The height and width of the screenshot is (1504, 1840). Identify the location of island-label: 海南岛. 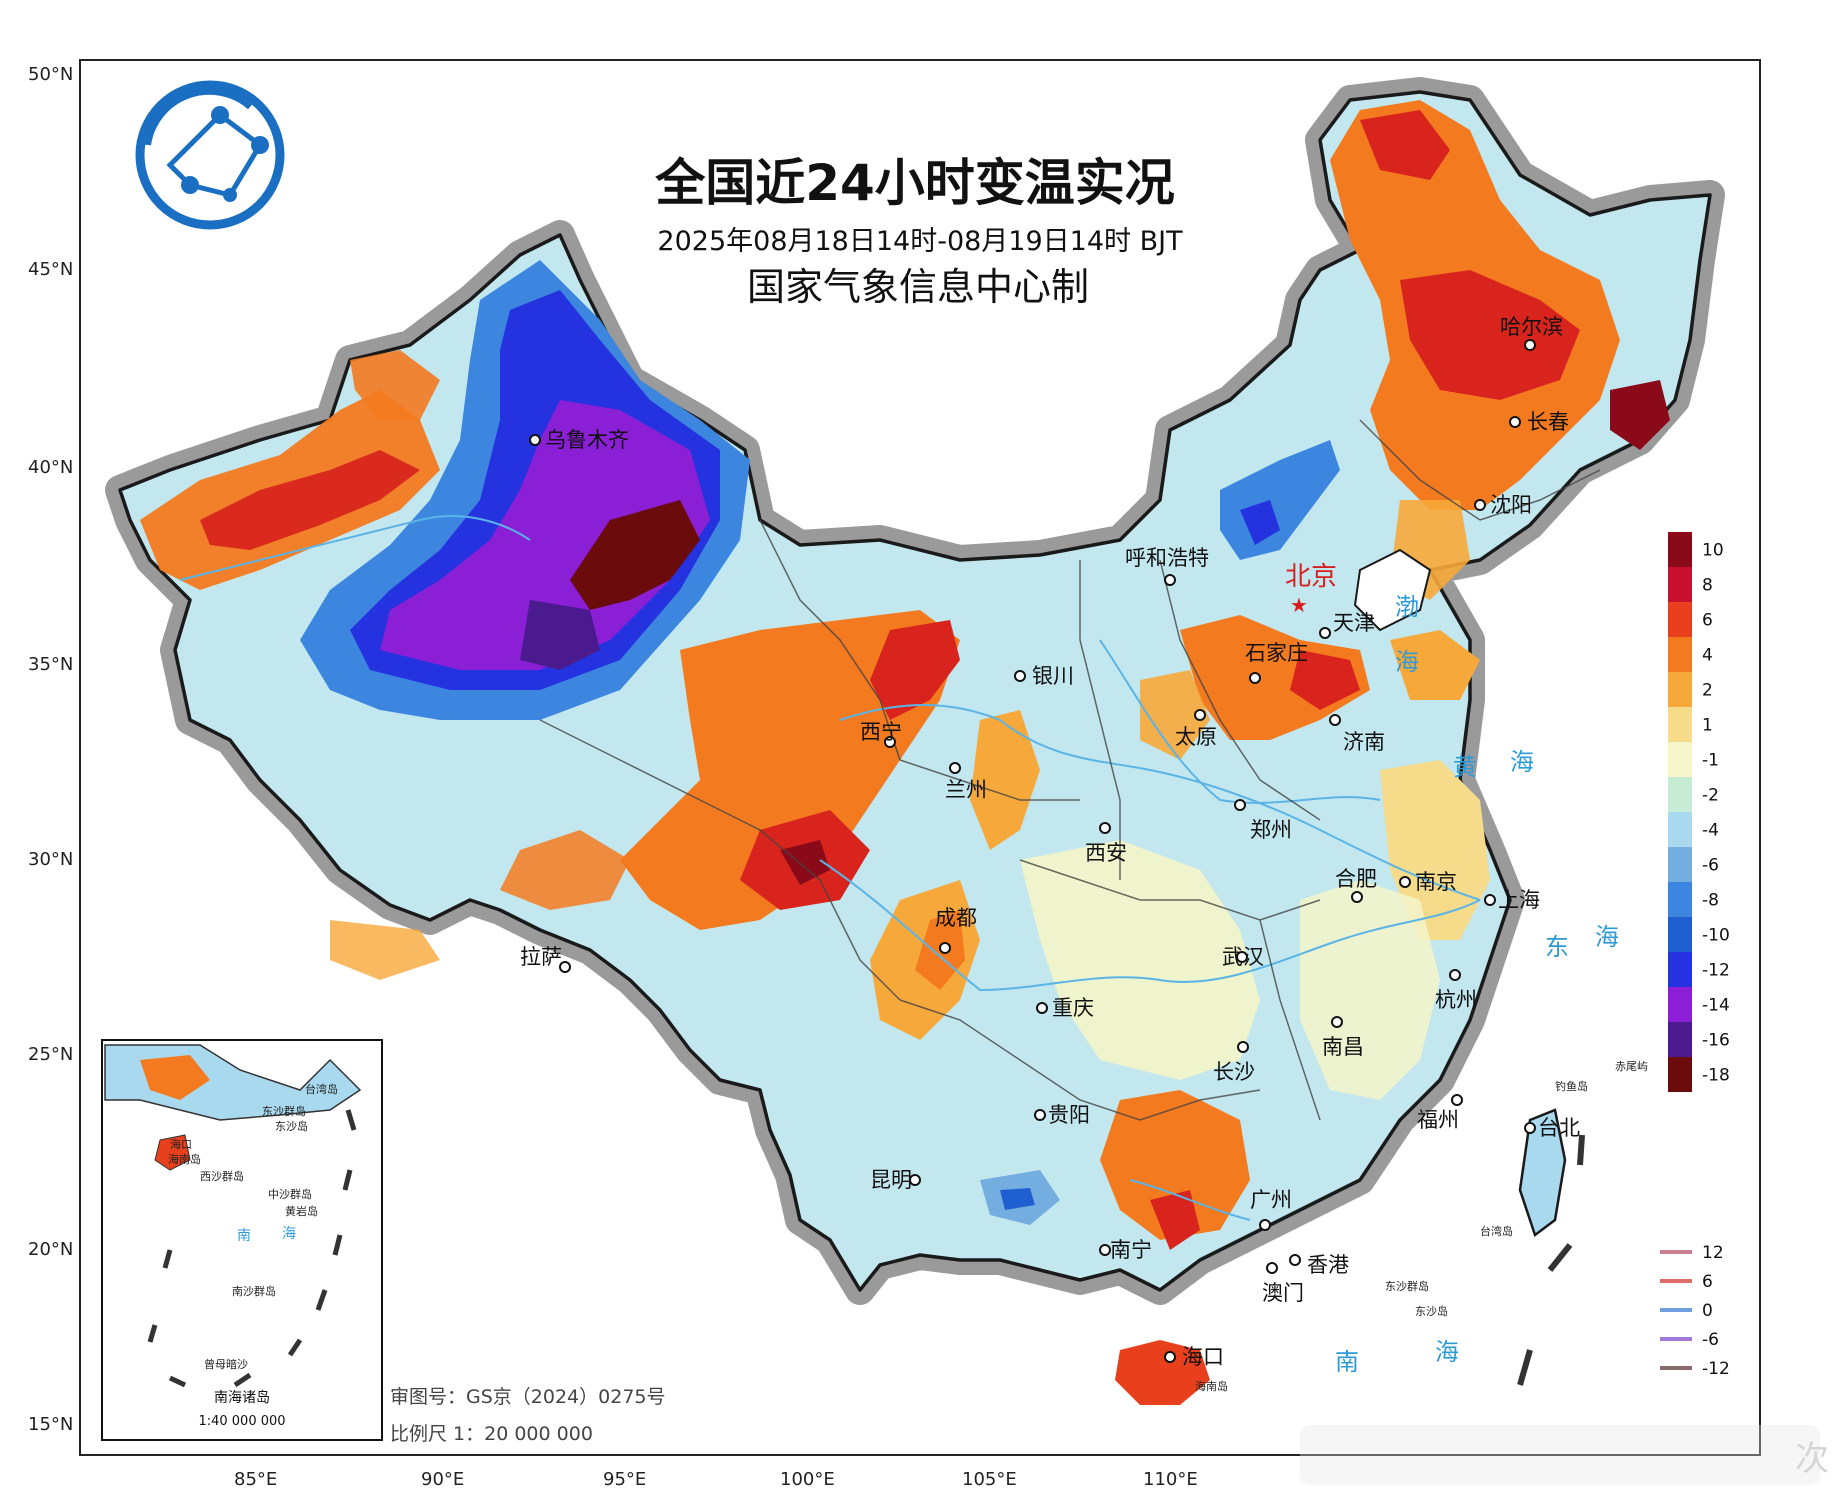
(1211, 1386).